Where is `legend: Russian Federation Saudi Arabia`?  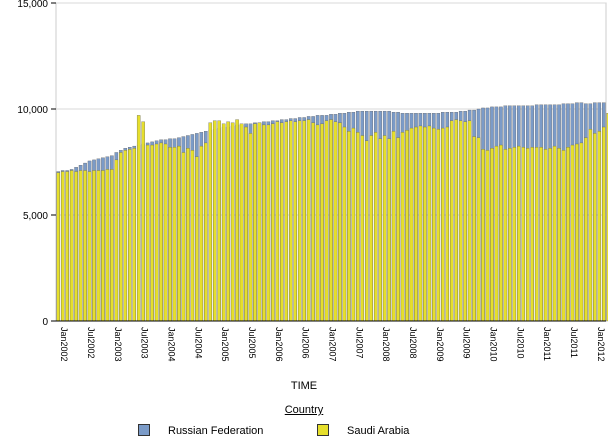 legend: Russian Federation Saudi Arabia is located at coordinates (304, 432).